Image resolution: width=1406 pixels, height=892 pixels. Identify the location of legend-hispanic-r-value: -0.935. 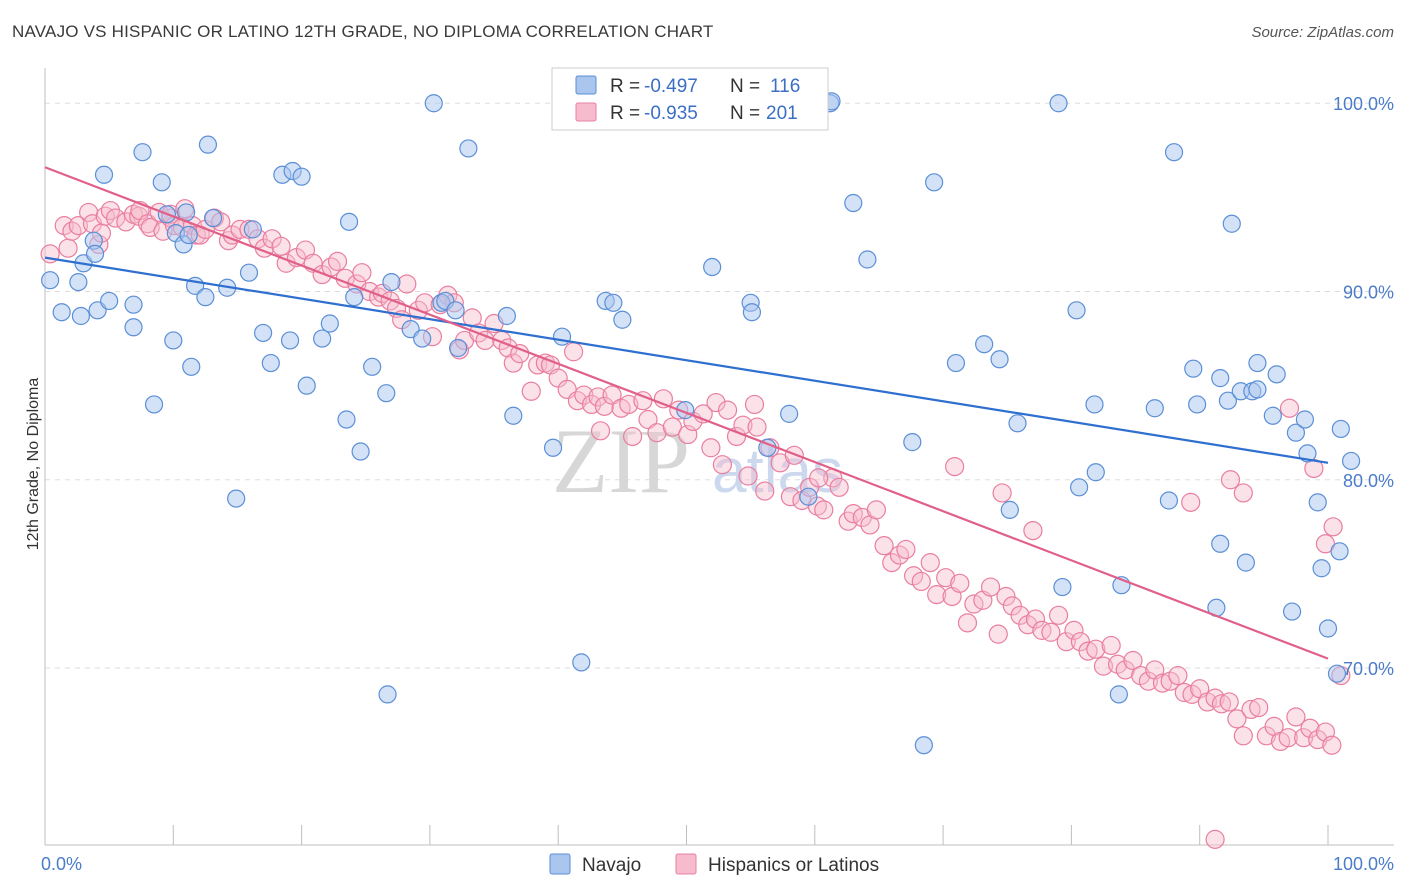
(671, 113).